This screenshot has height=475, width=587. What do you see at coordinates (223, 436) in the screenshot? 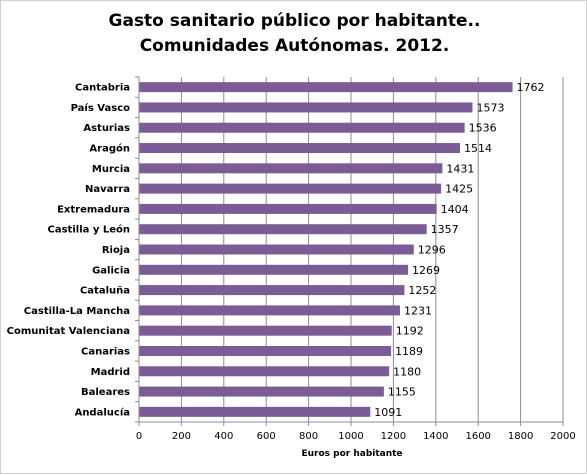
I see `x-tick-label-400: 400` at bounding box center [223, 436].